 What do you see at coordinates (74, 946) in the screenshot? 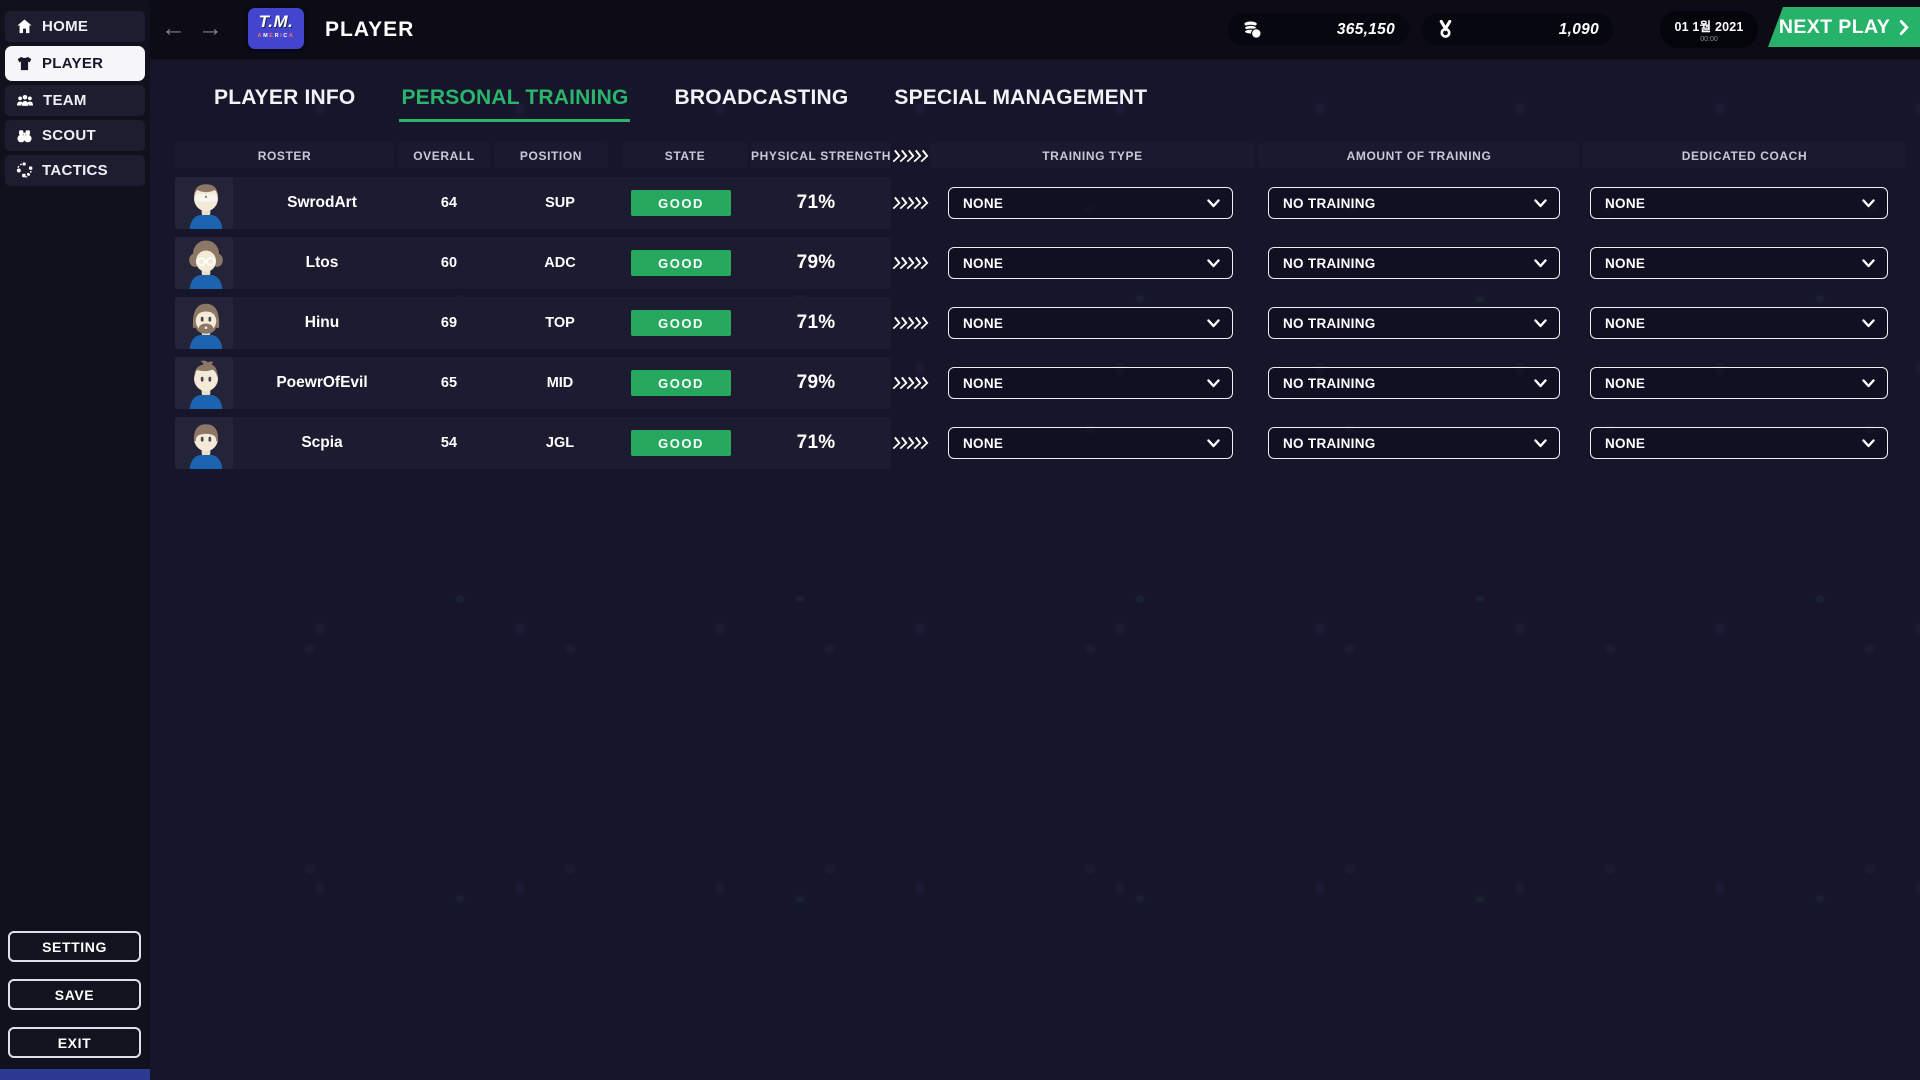
I see `setting-button: SETTING` at bounding box center [74, 946].